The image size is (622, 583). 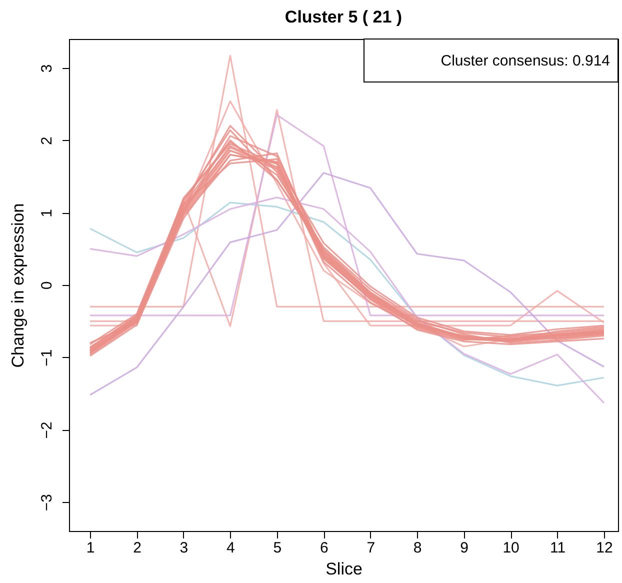 I want to click on y-tick-label: 1, so click(x=47, y=213).